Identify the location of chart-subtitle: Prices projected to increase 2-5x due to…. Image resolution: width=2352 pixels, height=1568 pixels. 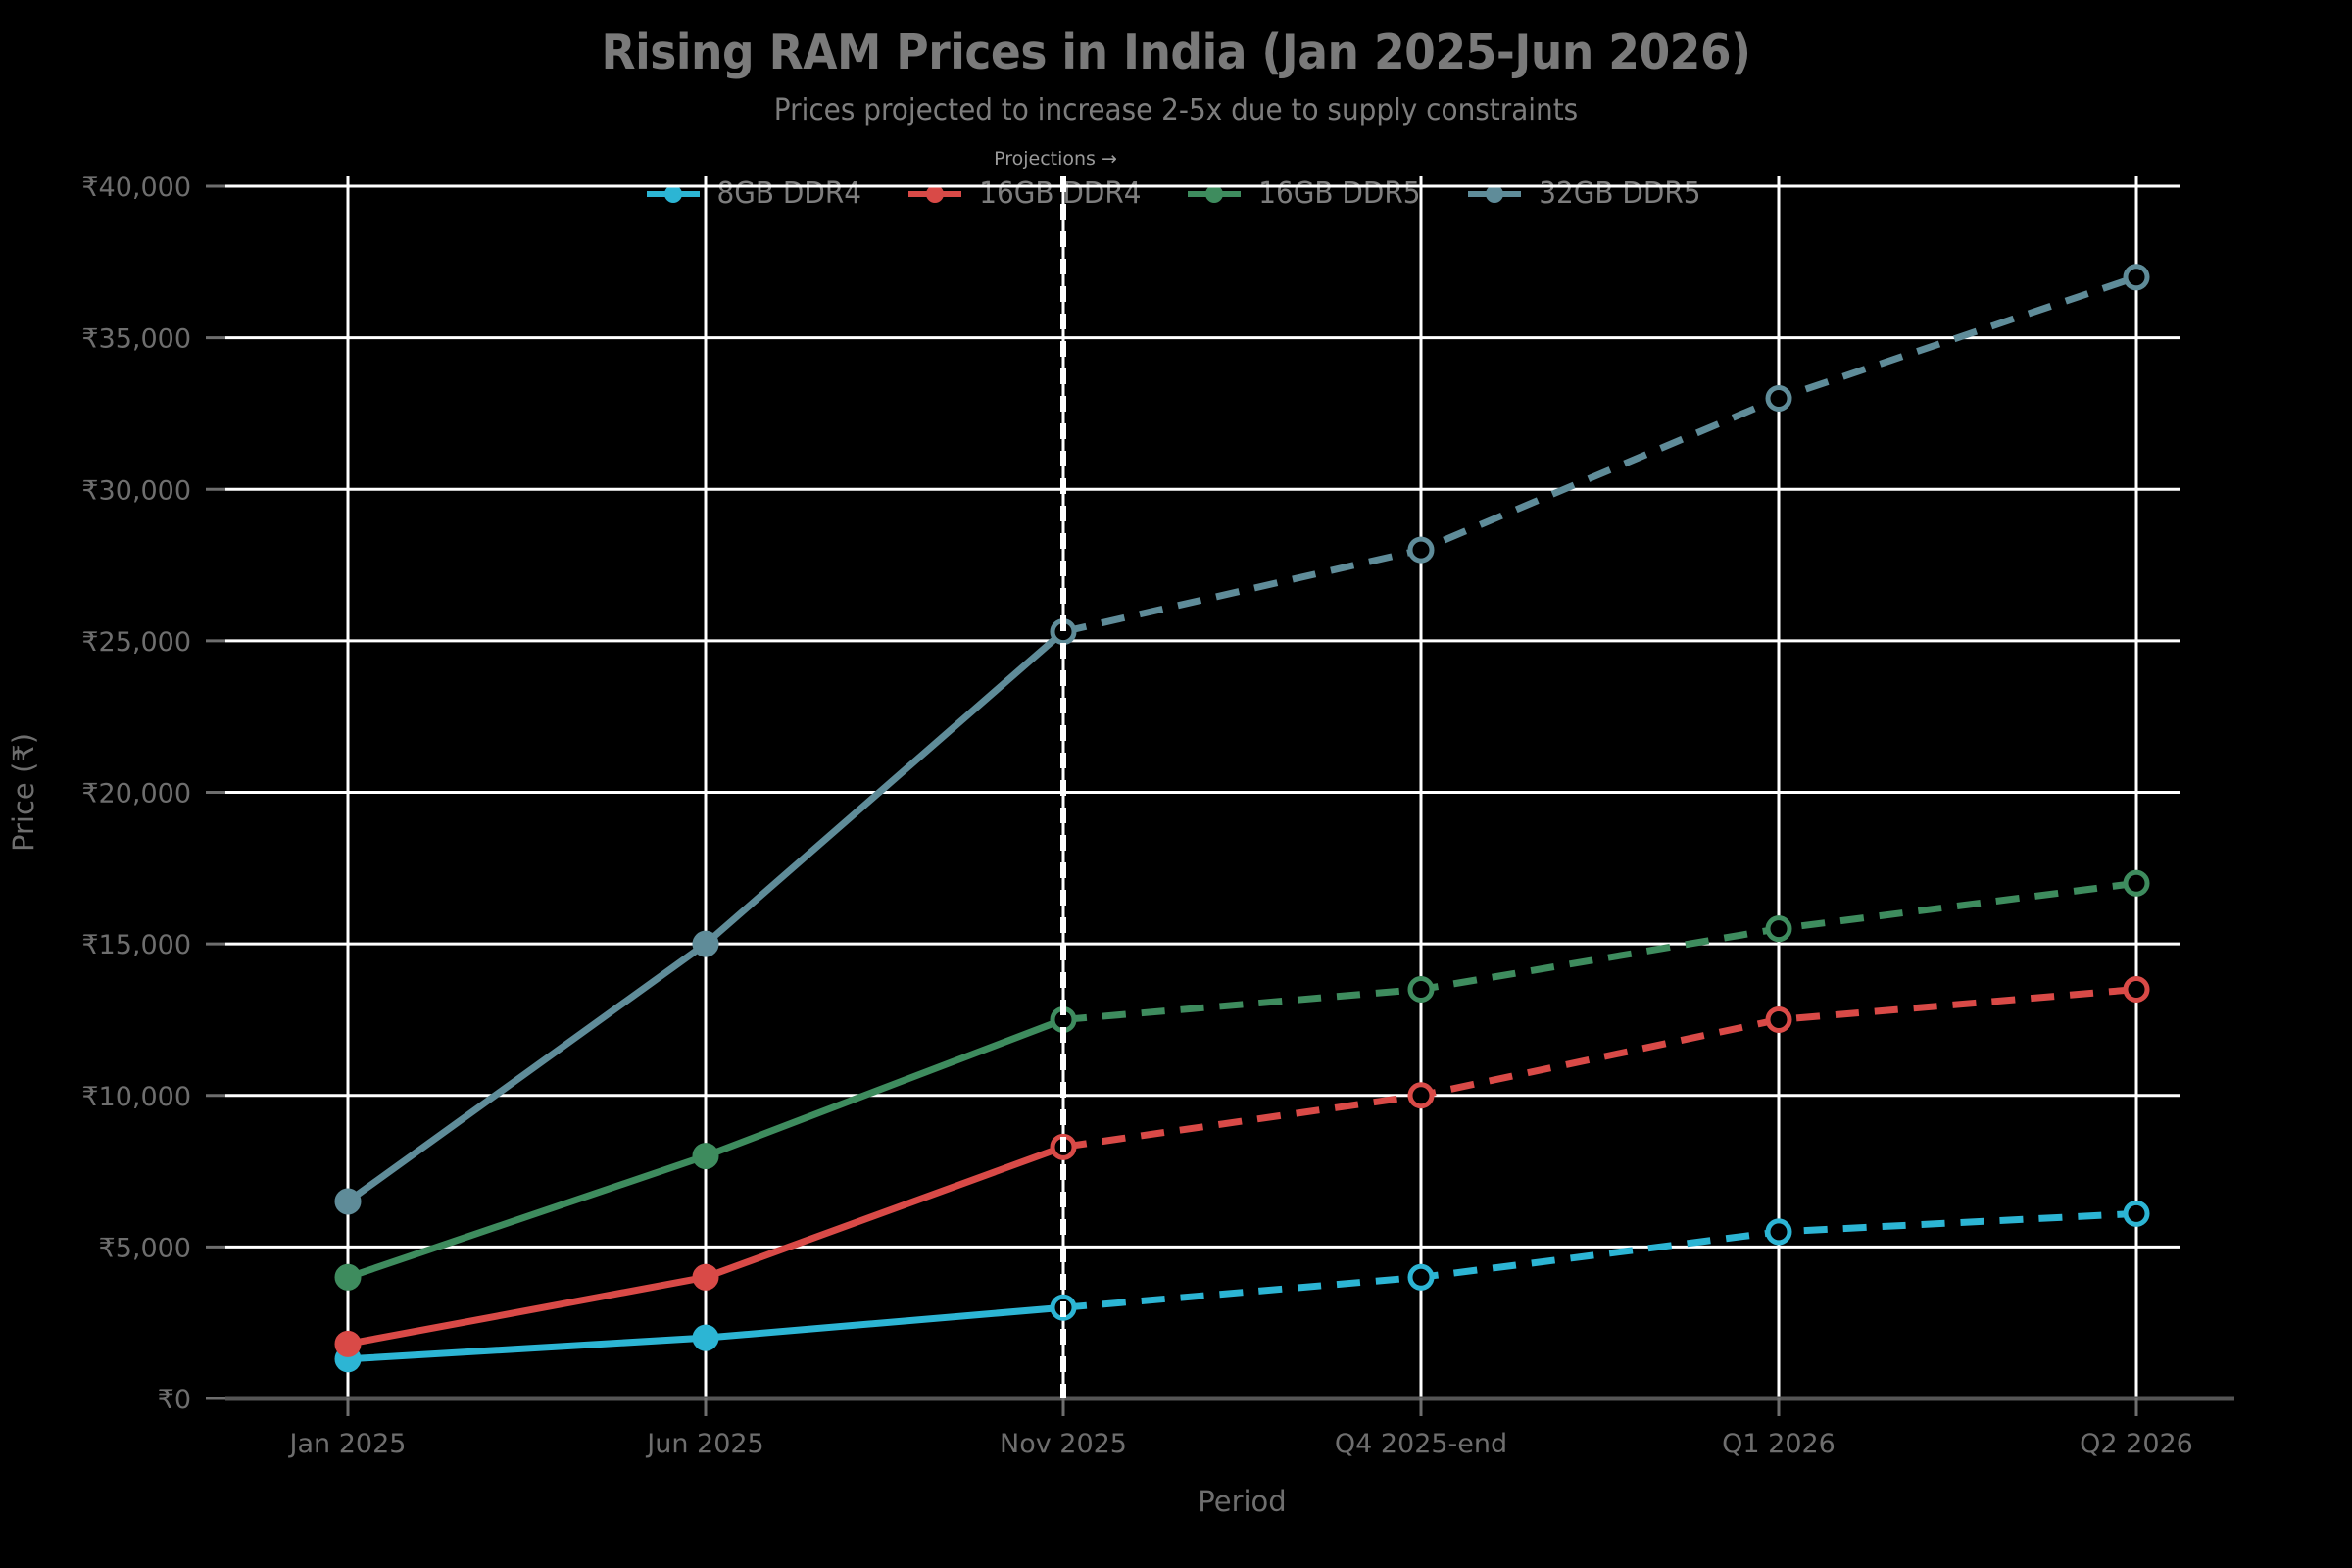
(1176, 110).